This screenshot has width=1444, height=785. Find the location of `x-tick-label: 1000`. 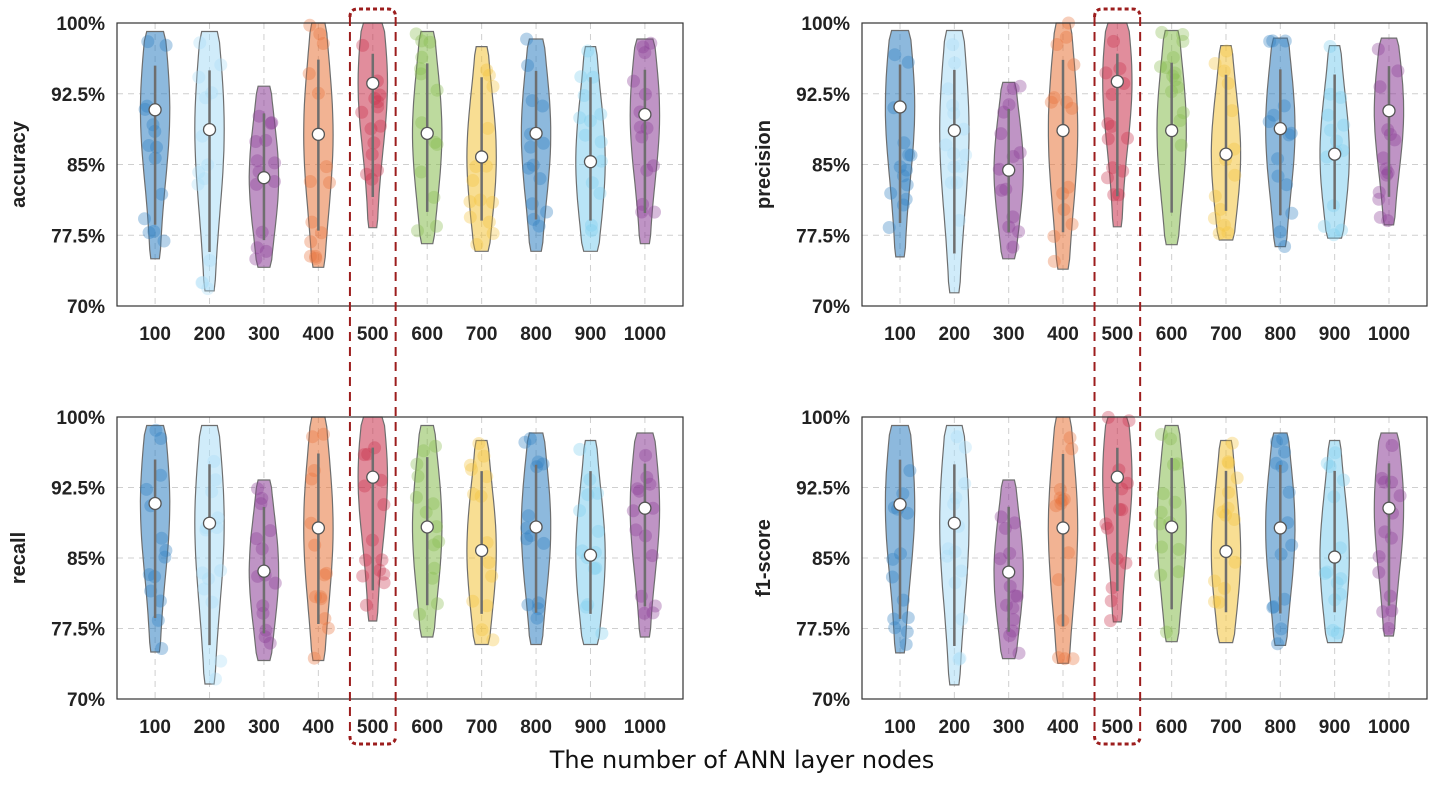

x-tick-label: 1000 is located at coordinates (1389, 727).